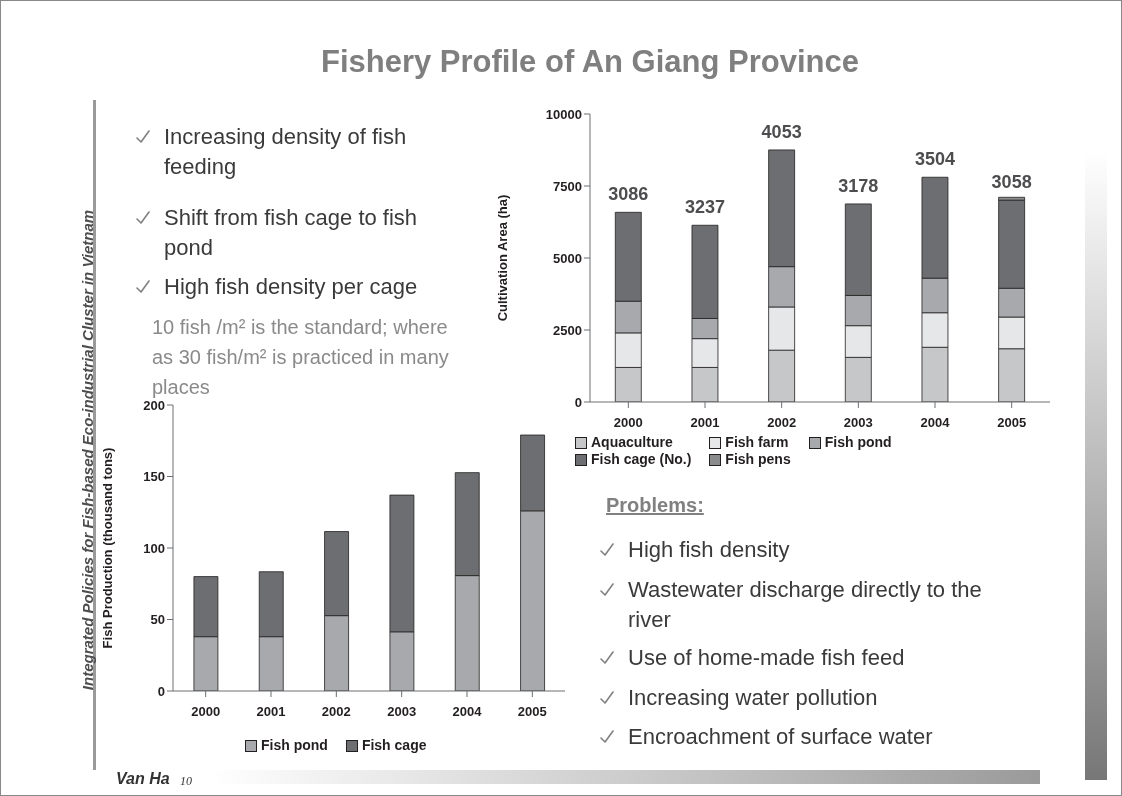  Describe the element at coordinates (1011, 182) in the screenshot. I see `data-label: 3058` at that location.